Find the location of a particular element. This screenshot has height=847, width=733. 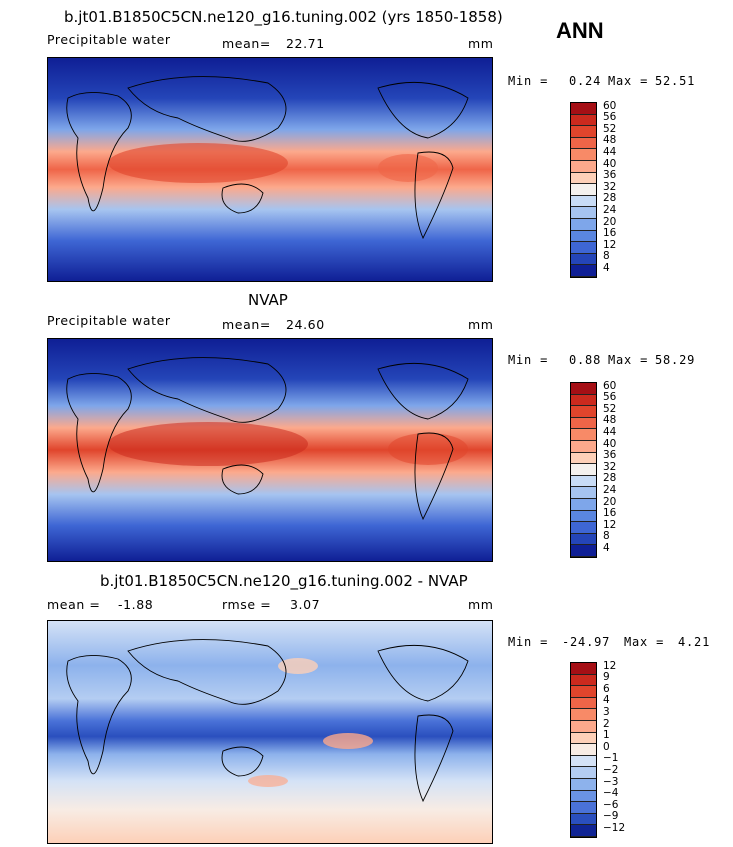

panel1-min-label: Min = is located at coordinates (528, 81).